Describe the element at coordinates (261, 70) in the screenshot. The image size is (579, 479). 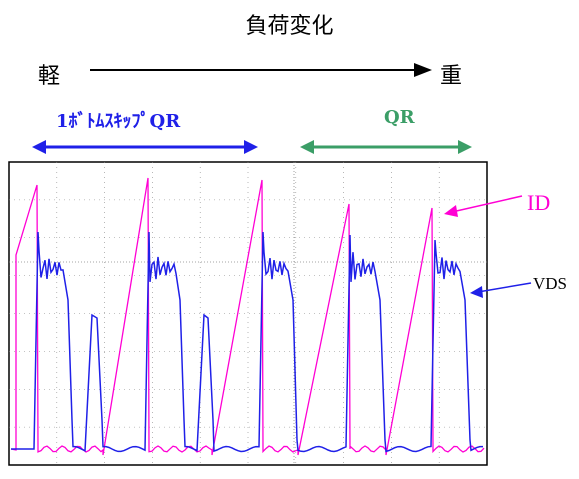
I see `load-change-arrow` at that location.